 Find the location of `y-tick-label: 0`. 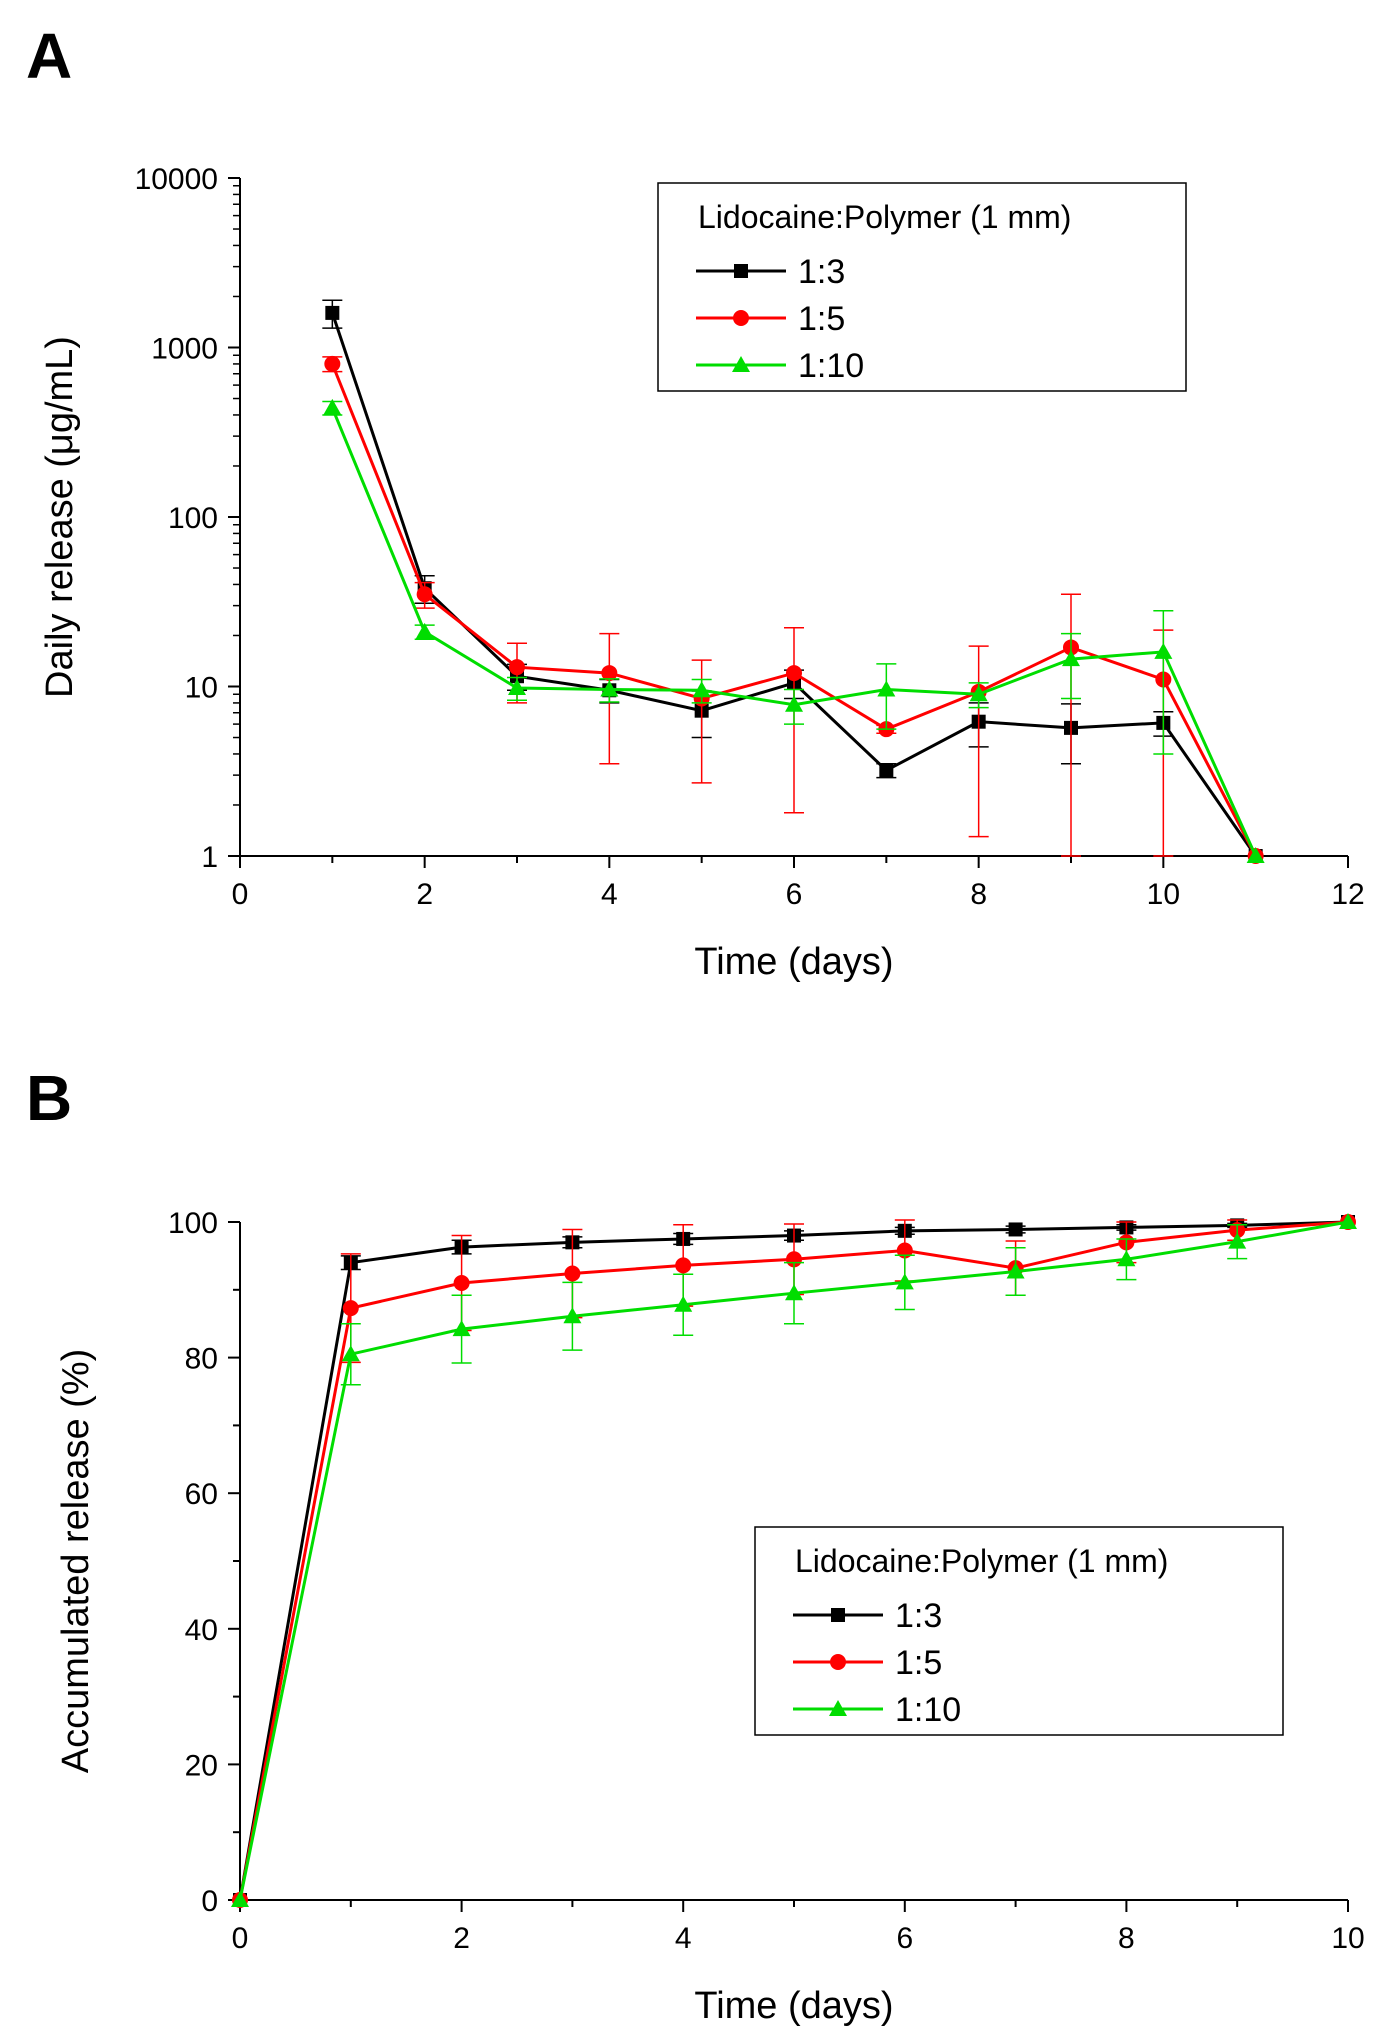

y-tick-label: 0 is located at coordinates (209, 1901).